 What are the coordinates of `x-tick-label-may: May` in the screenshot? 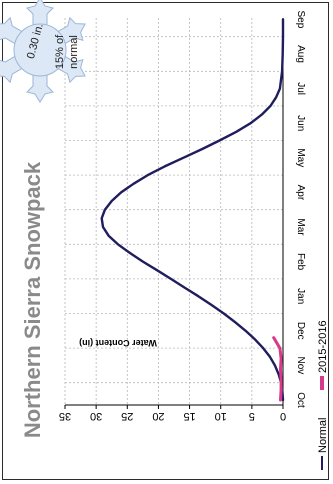 It's located at (300, 157).